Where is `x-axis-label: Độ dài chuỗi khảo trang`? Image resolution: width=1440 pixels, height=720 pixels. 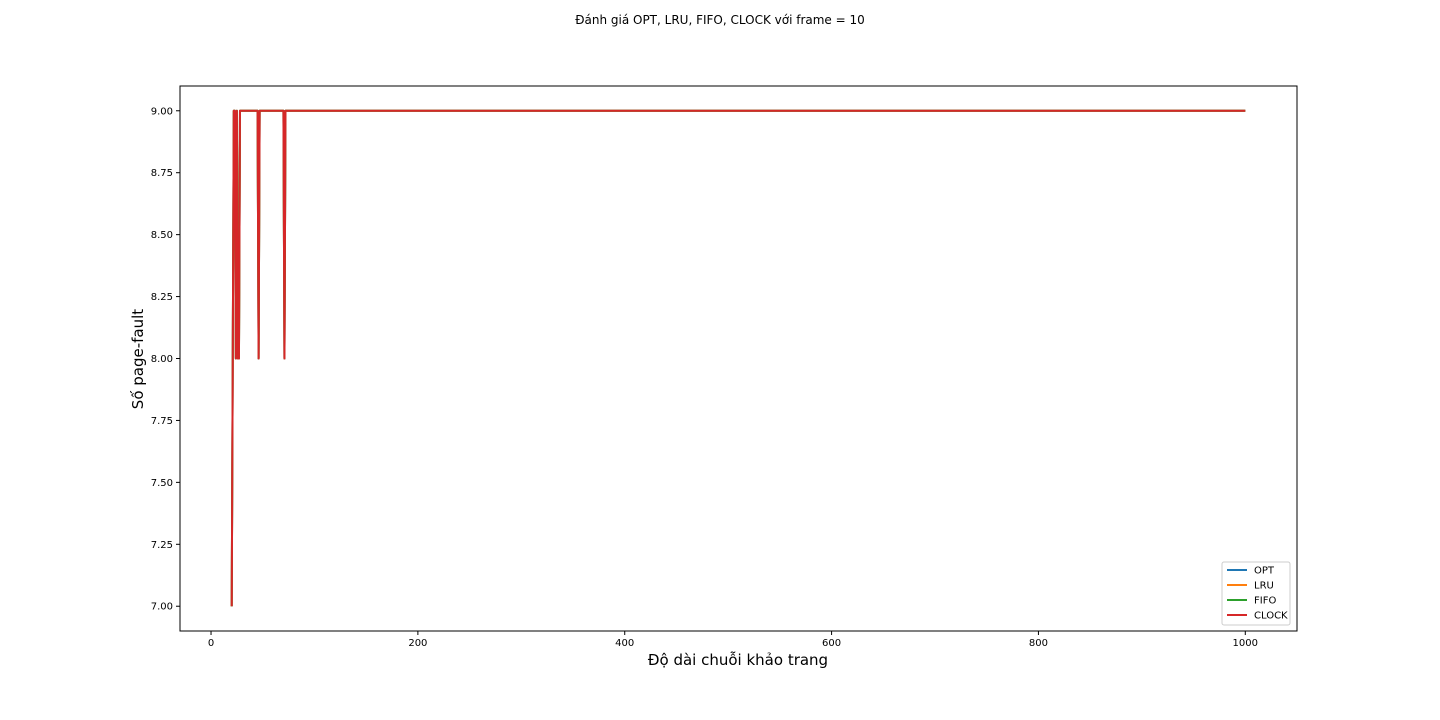 x-axis-label: Độ dài chuỗi khảo trang is located at coordinates (738, 660).